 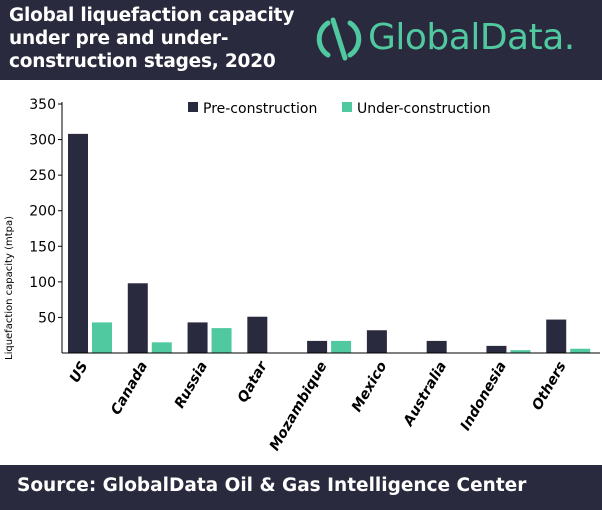 What do you see at coordinates (317, 346) in the screenshot?
I see `bar-mozambique-pre-construction` at bounding box center [317, 346].